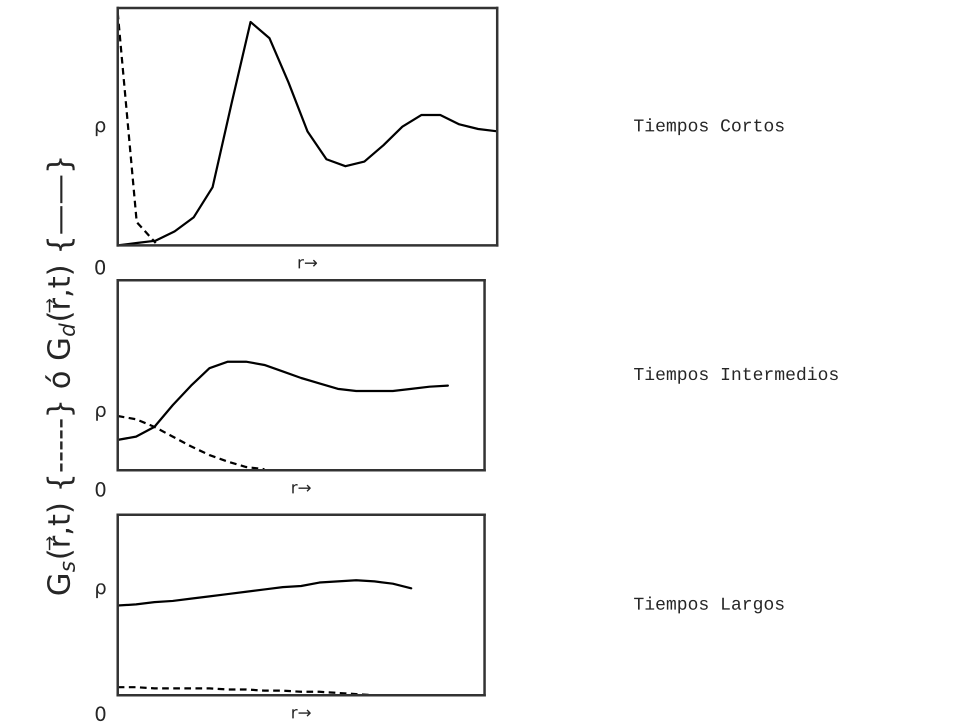 The width and height of the screenshot is (973, 728). Describe the element at coordinates (709, 605) in the screenshot. I see `text: Tiempos Largos` at that location.